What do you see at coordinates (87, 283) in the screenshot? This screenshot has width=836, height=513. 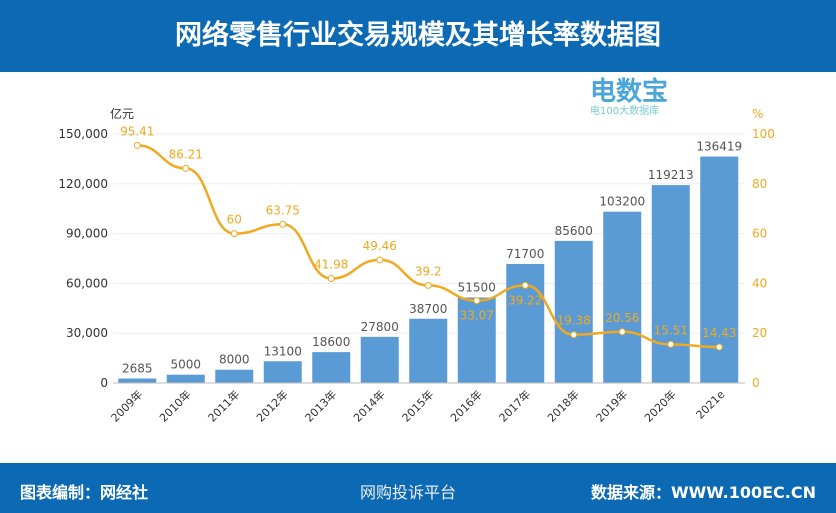 I see `y-left-tick: 60,000` at bounding box center [87, 283].